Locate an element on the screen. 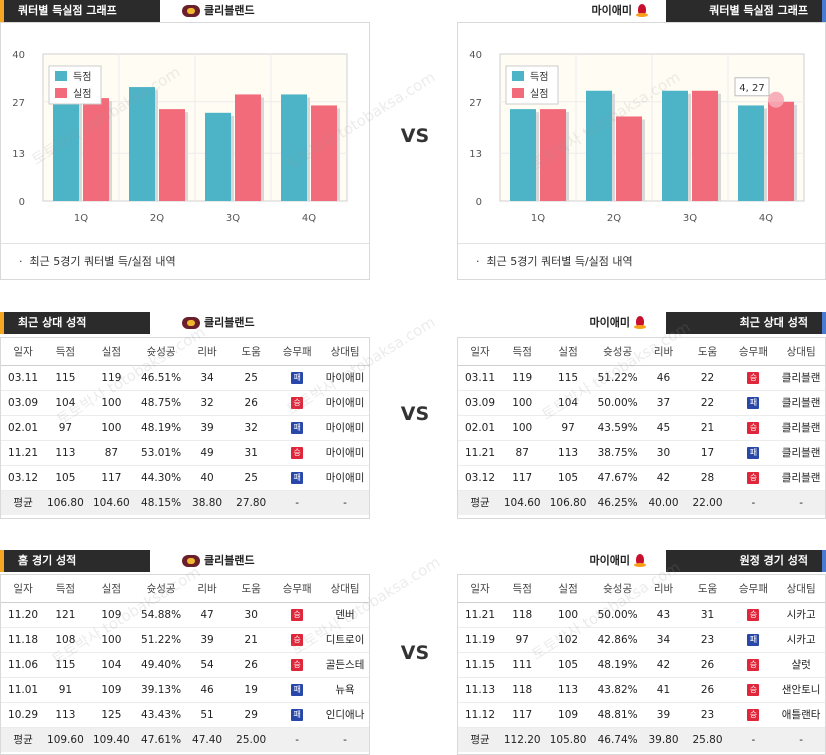 The image size is (826, 755). average-cell: 평균 is located at coordinates (23, 502).